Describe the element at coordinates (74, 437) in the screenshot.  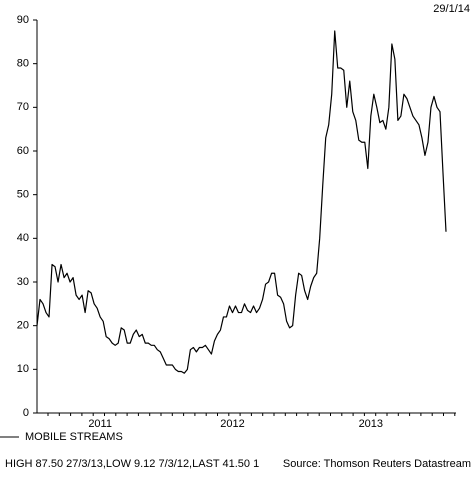
I see `legend-label: MOBILE STREAMS` at that location.